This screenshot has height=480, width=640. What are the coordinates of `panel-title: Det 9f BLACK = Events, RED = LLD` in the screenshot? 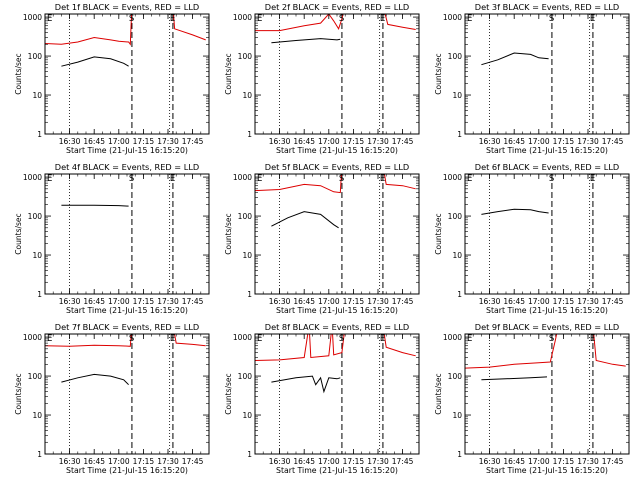 It's located at (547, 327).